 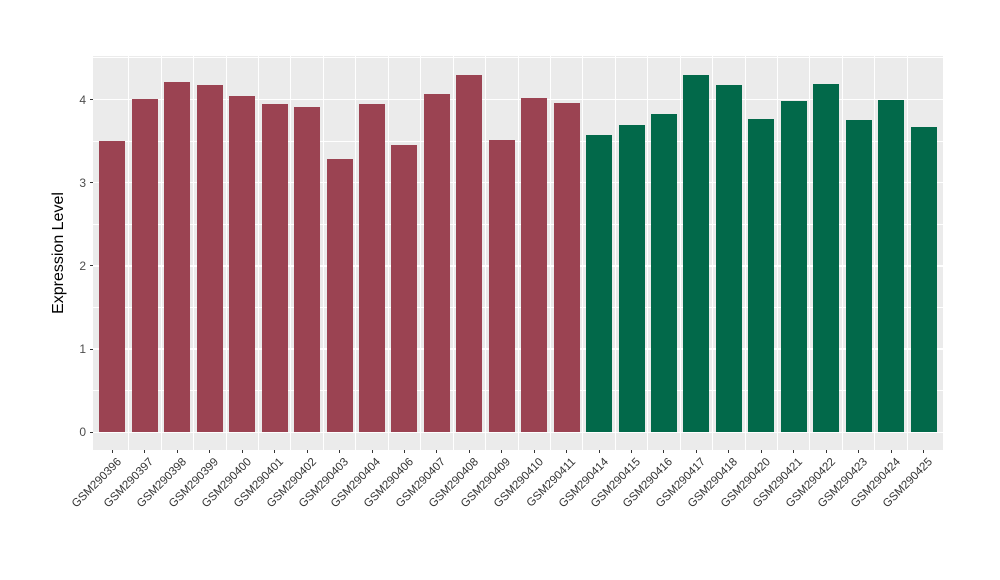 I want to click on bar-GSM290420, so click(x=761, y=276).